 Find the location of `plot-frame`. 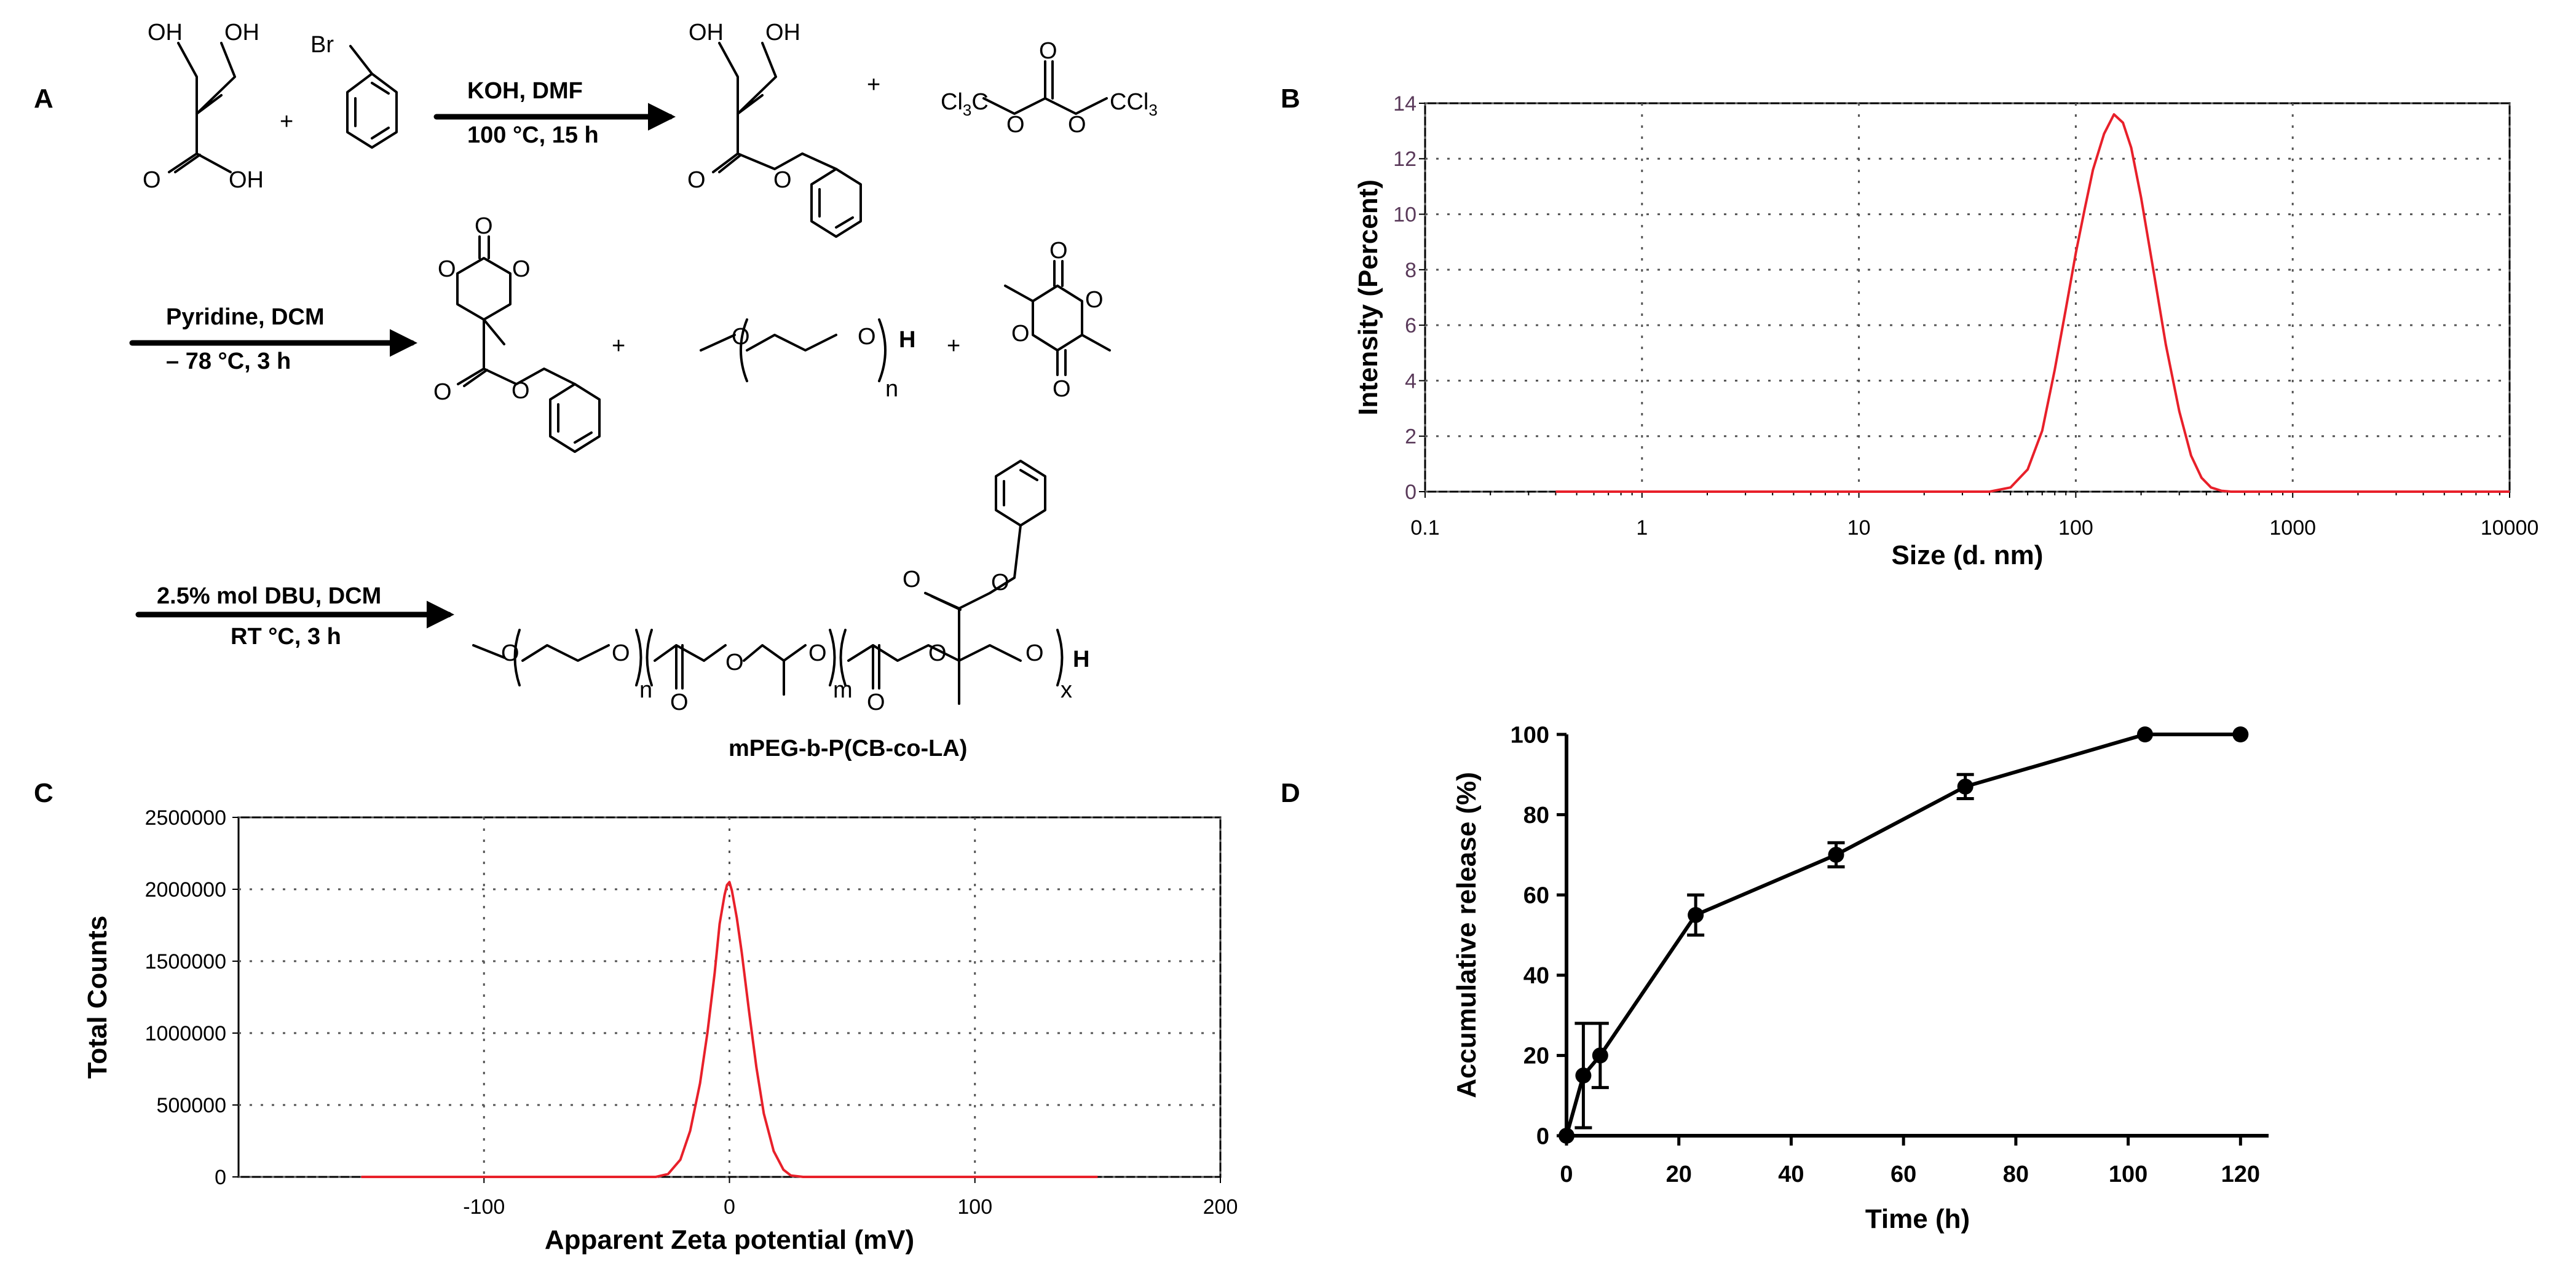

plot-frame is located at coordinates (1967, 298).